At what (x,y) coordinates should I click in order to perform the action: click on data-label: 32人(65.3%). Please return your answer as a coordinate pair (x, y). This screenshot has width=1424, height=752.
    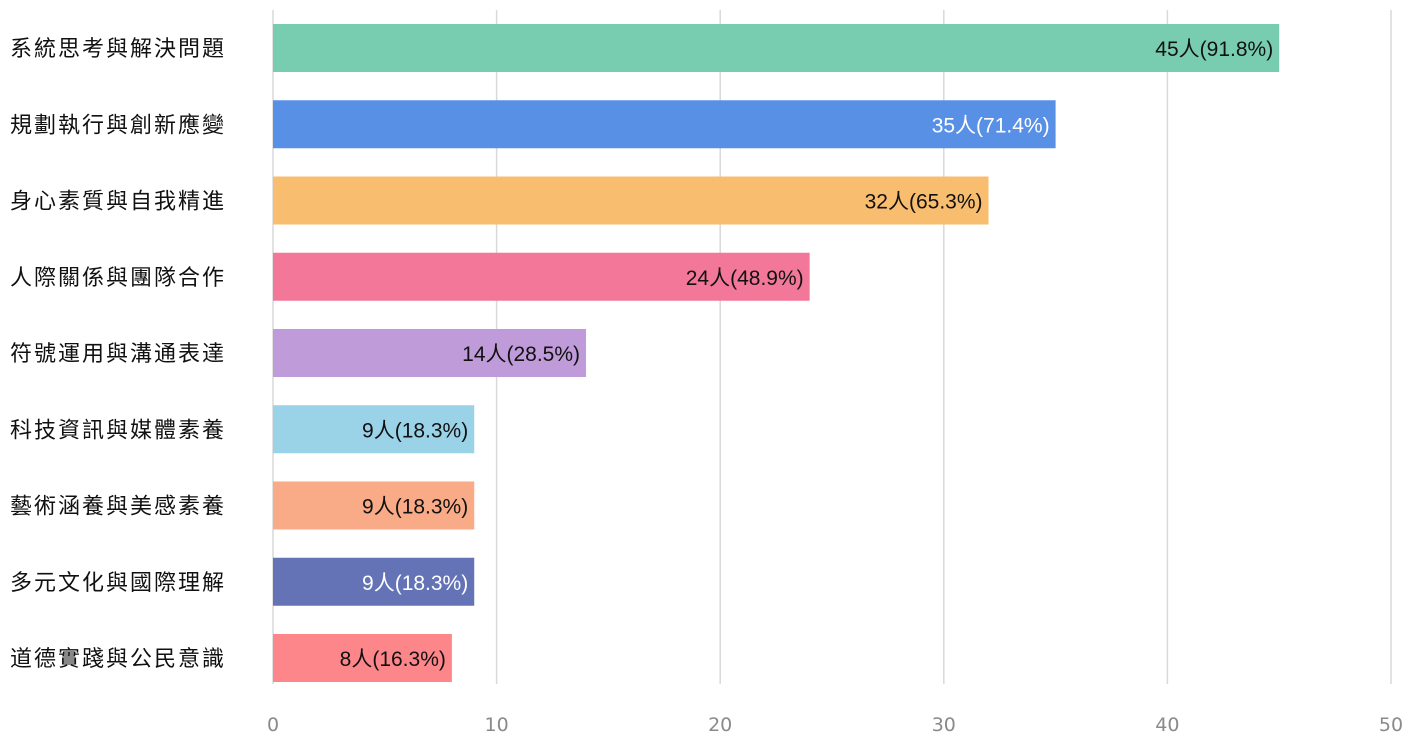
    Looking at the image, I should click on (924, 202).